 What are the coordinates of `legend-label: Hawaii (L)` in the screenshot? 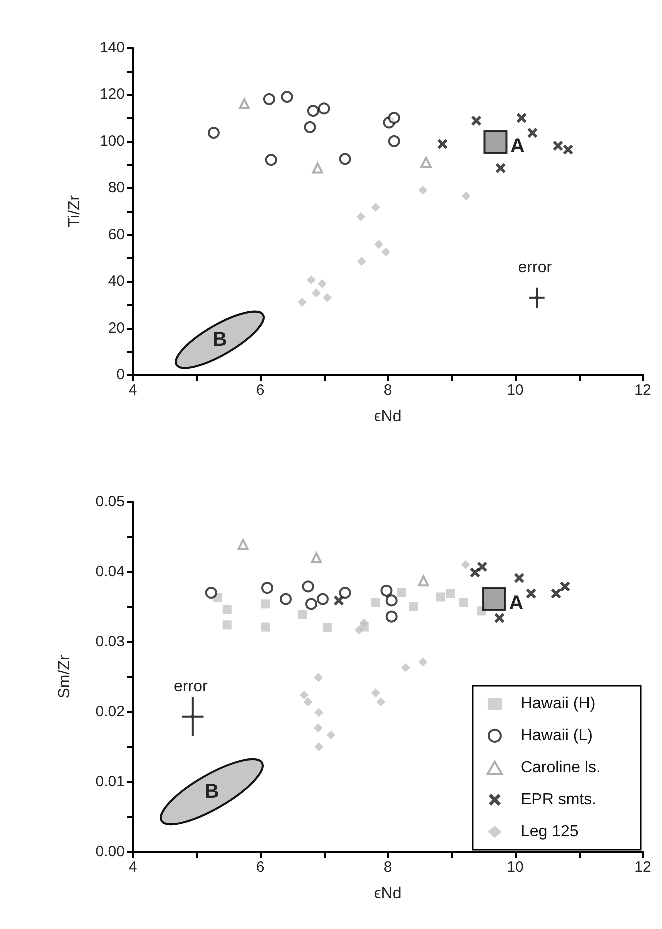 It's located at (556, 736).